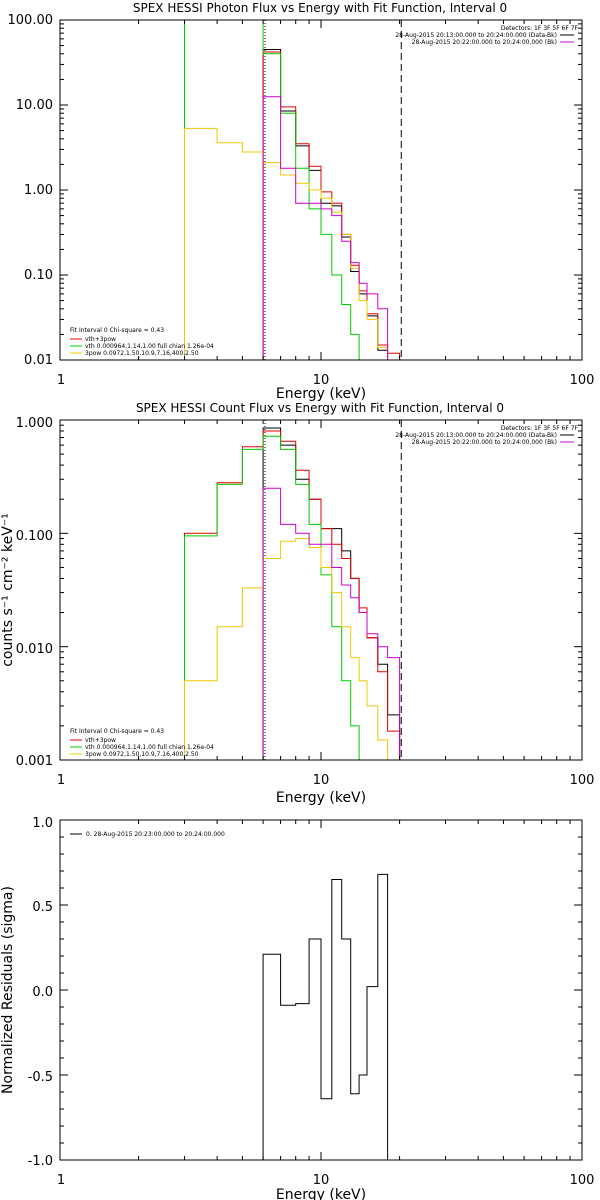 This screenshot has width=600, height=1200. I want to click on y-tick-label: -1.0, so click(40, 1161).